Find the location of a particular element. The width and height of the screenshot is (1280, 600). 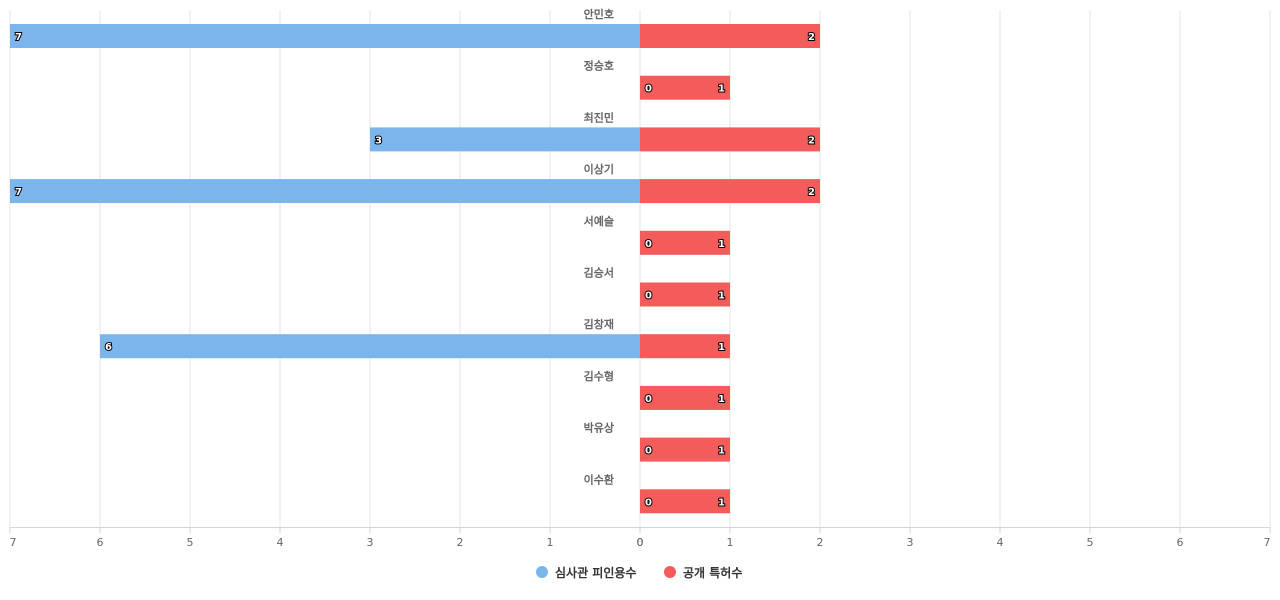

left-tick-label: 4 is located at coordinates (280, 542).